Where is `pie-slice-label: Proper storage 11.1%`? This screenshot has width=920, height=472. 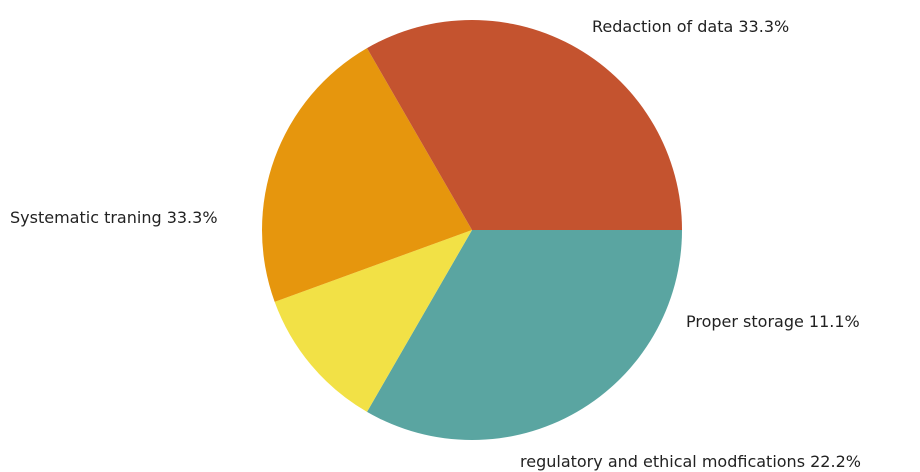
pie-slice-label: Proper storage 11.1% is located at coordinates (773, 321).